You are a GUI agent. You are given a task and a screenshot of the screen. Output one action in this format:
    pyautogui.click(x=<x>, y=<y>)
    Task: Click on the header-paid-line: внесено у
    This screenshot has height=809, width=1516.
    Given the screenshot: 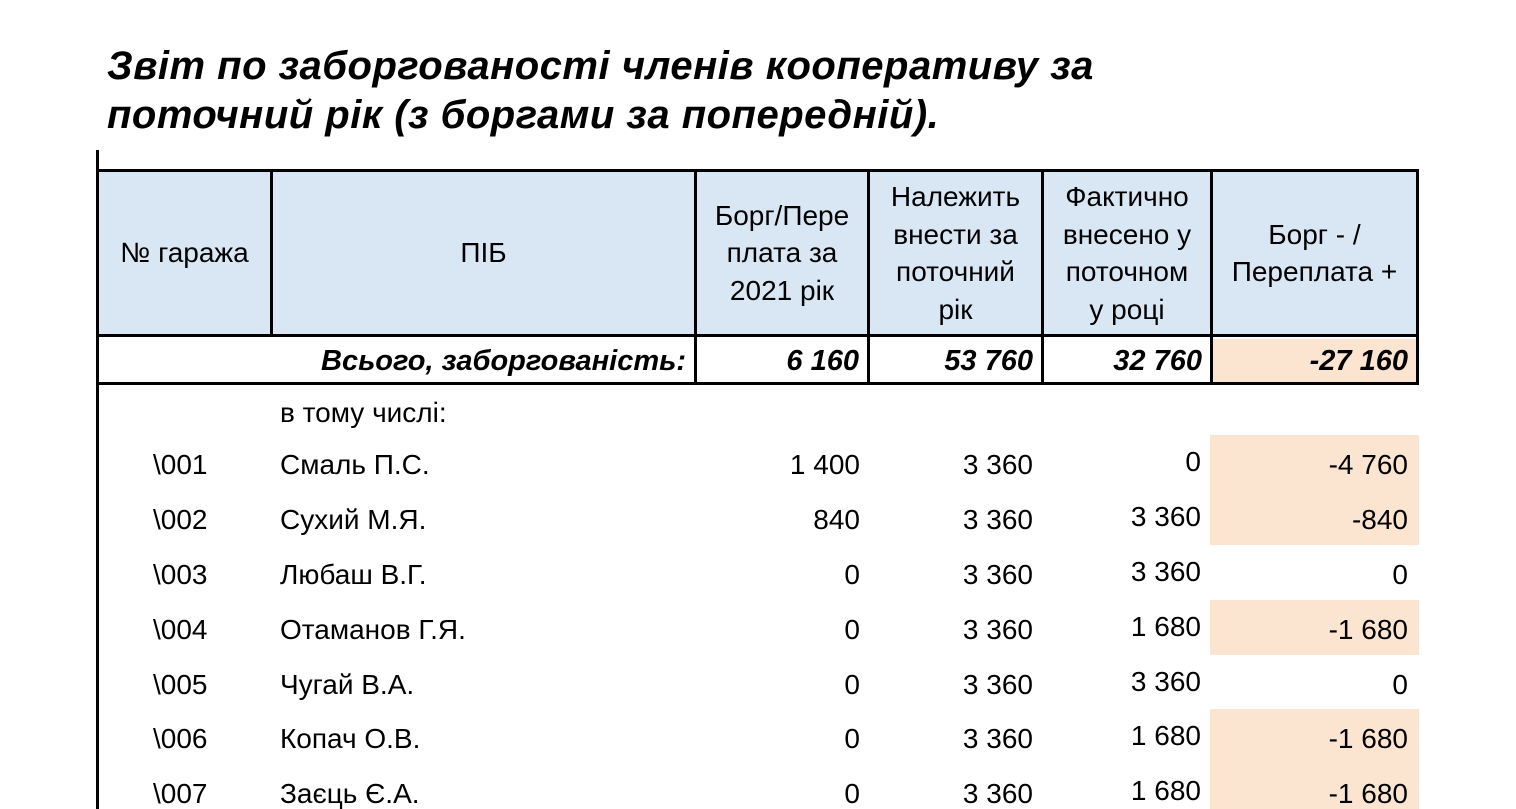 What is the action you would take?
    pyautogui.click(x=1127, y=234)
    